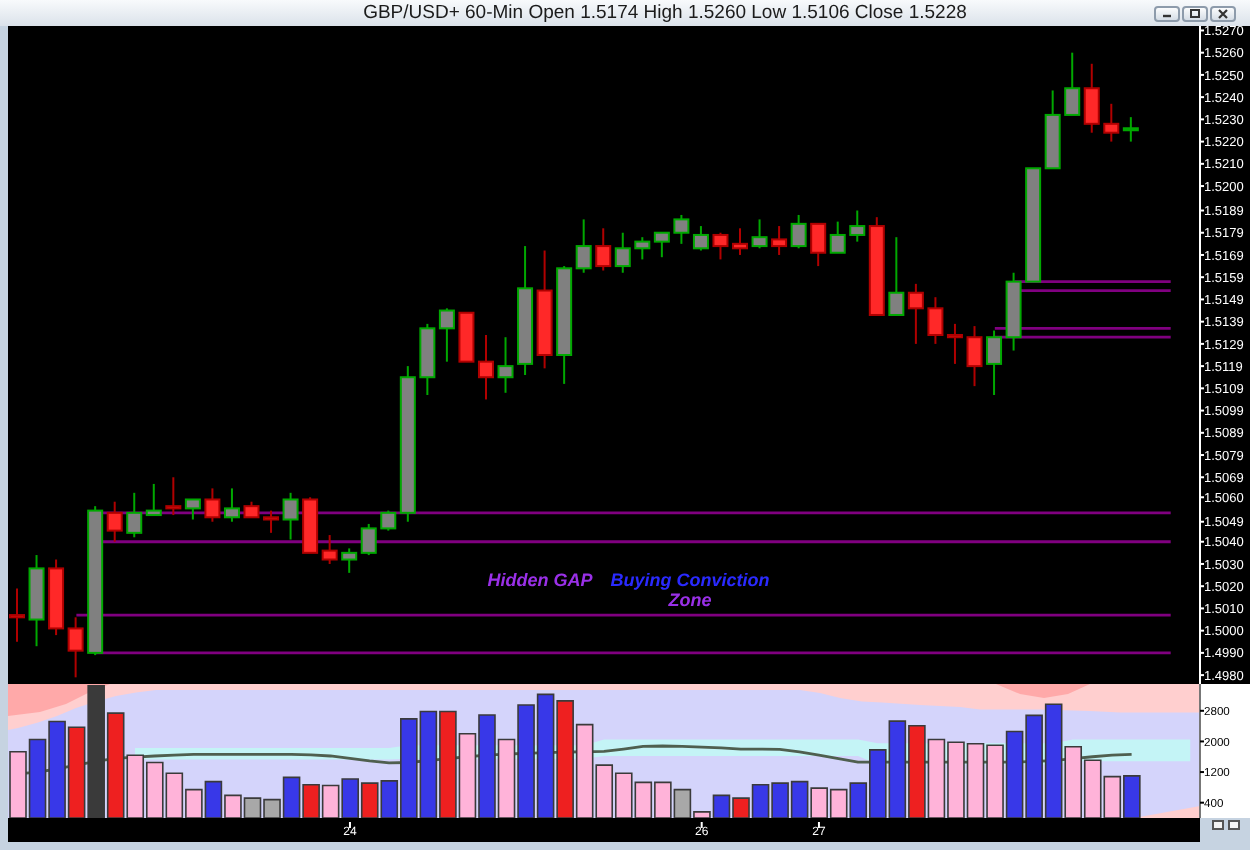 Image resolution: width=1250 pixels, height=850 pixels. I want to click on chart-title: GBP/USD+ 60-Min Open 1.5174 High 1.5260 Low 1.5106 Close 1.5228, so click(665, 13).